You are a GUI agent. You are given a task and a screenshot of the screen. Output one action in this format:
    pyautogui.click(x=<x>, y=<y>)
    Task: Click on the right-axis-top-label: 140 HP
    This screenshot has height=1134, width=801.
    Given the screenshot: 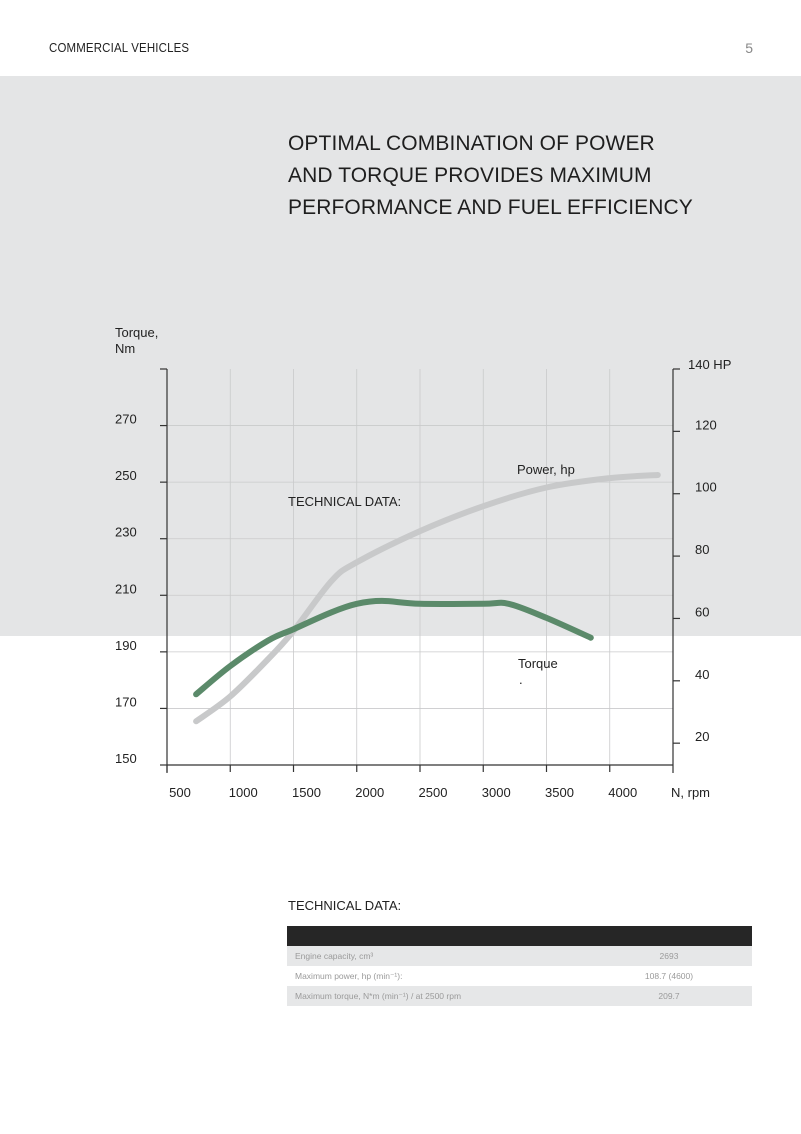 What is the action you would take?
    pyautogui.click(x=709, y=364)
    